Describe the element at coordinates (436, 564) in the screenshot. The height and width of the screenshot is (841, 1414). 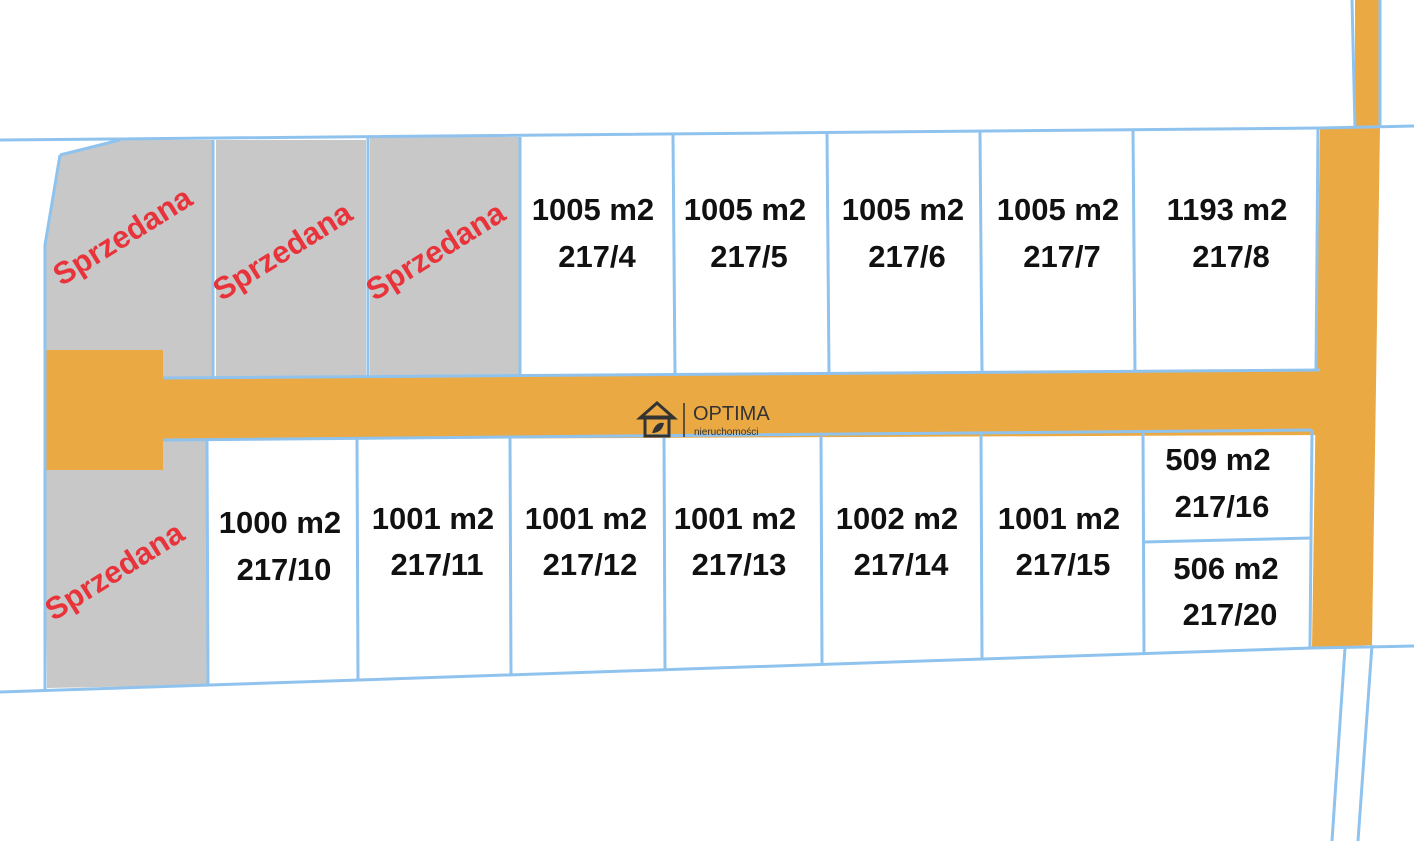
I see `plot-number: 217/11` at that location.